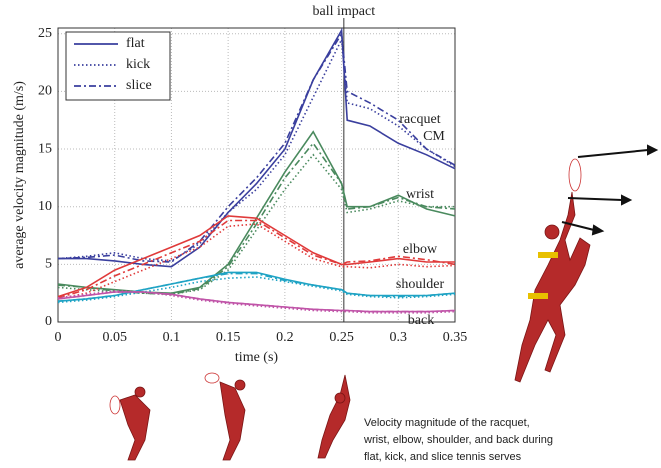  I want to click on caption-line: flat, kick, and slice tennis serves, so click(443, 457).